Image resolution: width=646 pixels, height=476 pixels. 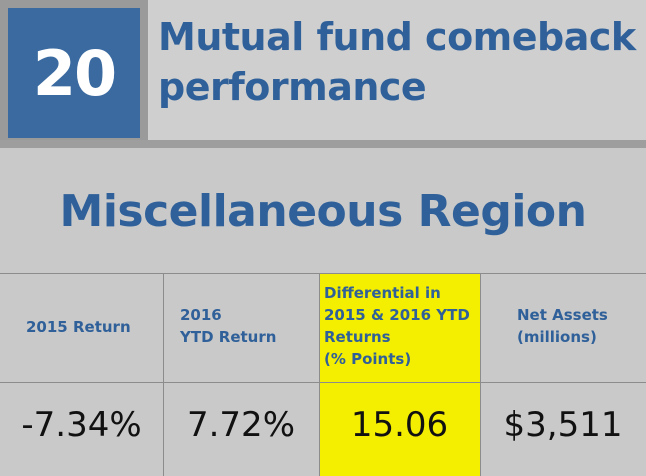 I want to click on row-divider, so click(x=323, y=382).